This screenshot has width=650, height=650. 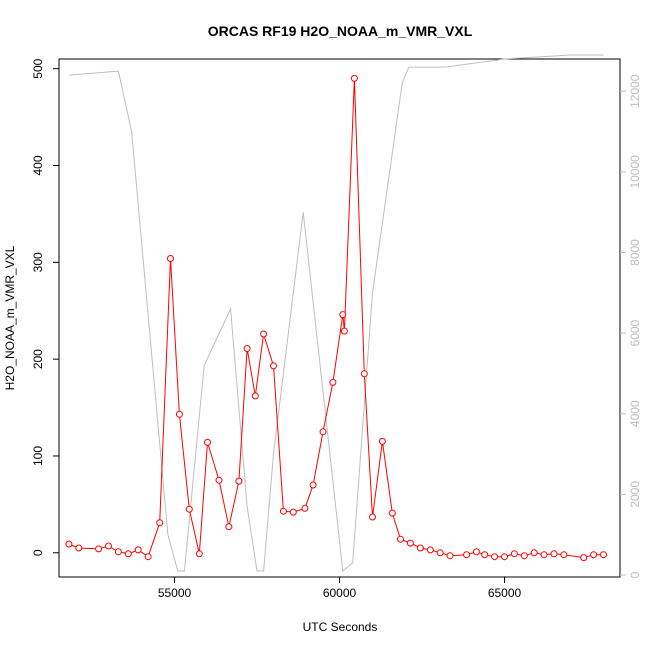 I want to click on y2-tick-label: 10000, so click(x=635, y=172).